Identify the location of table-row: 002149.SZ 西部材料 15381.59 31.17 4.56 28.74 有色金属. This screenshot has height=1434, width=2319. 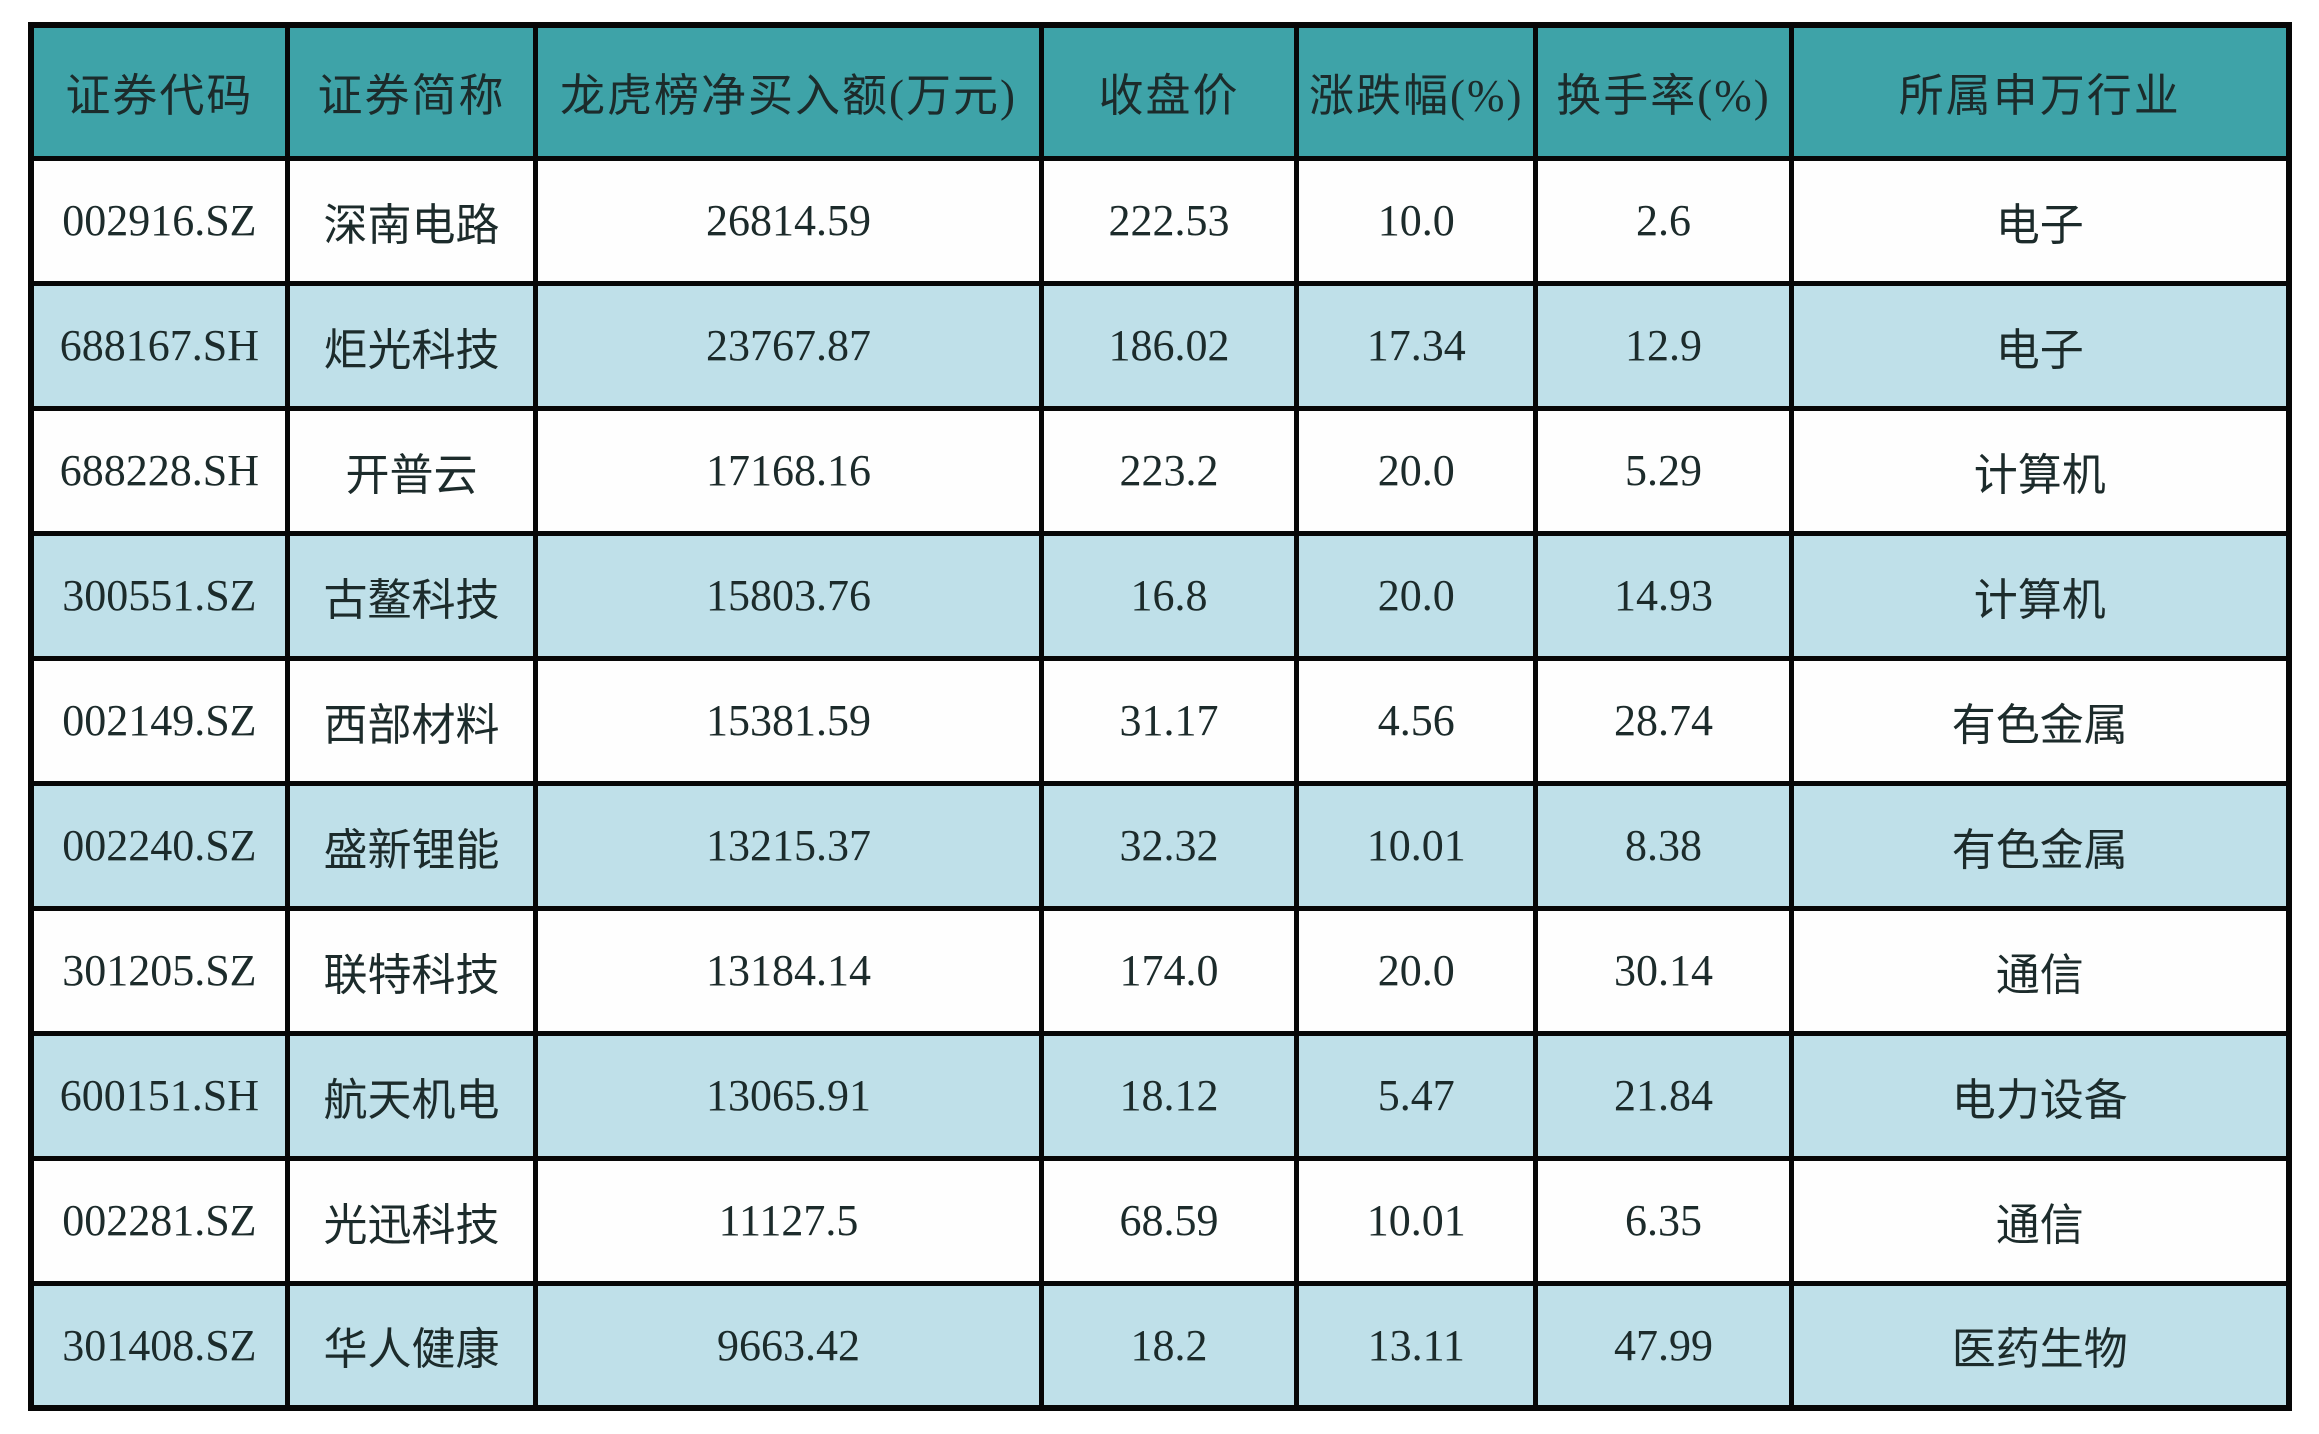
(1160, 720).